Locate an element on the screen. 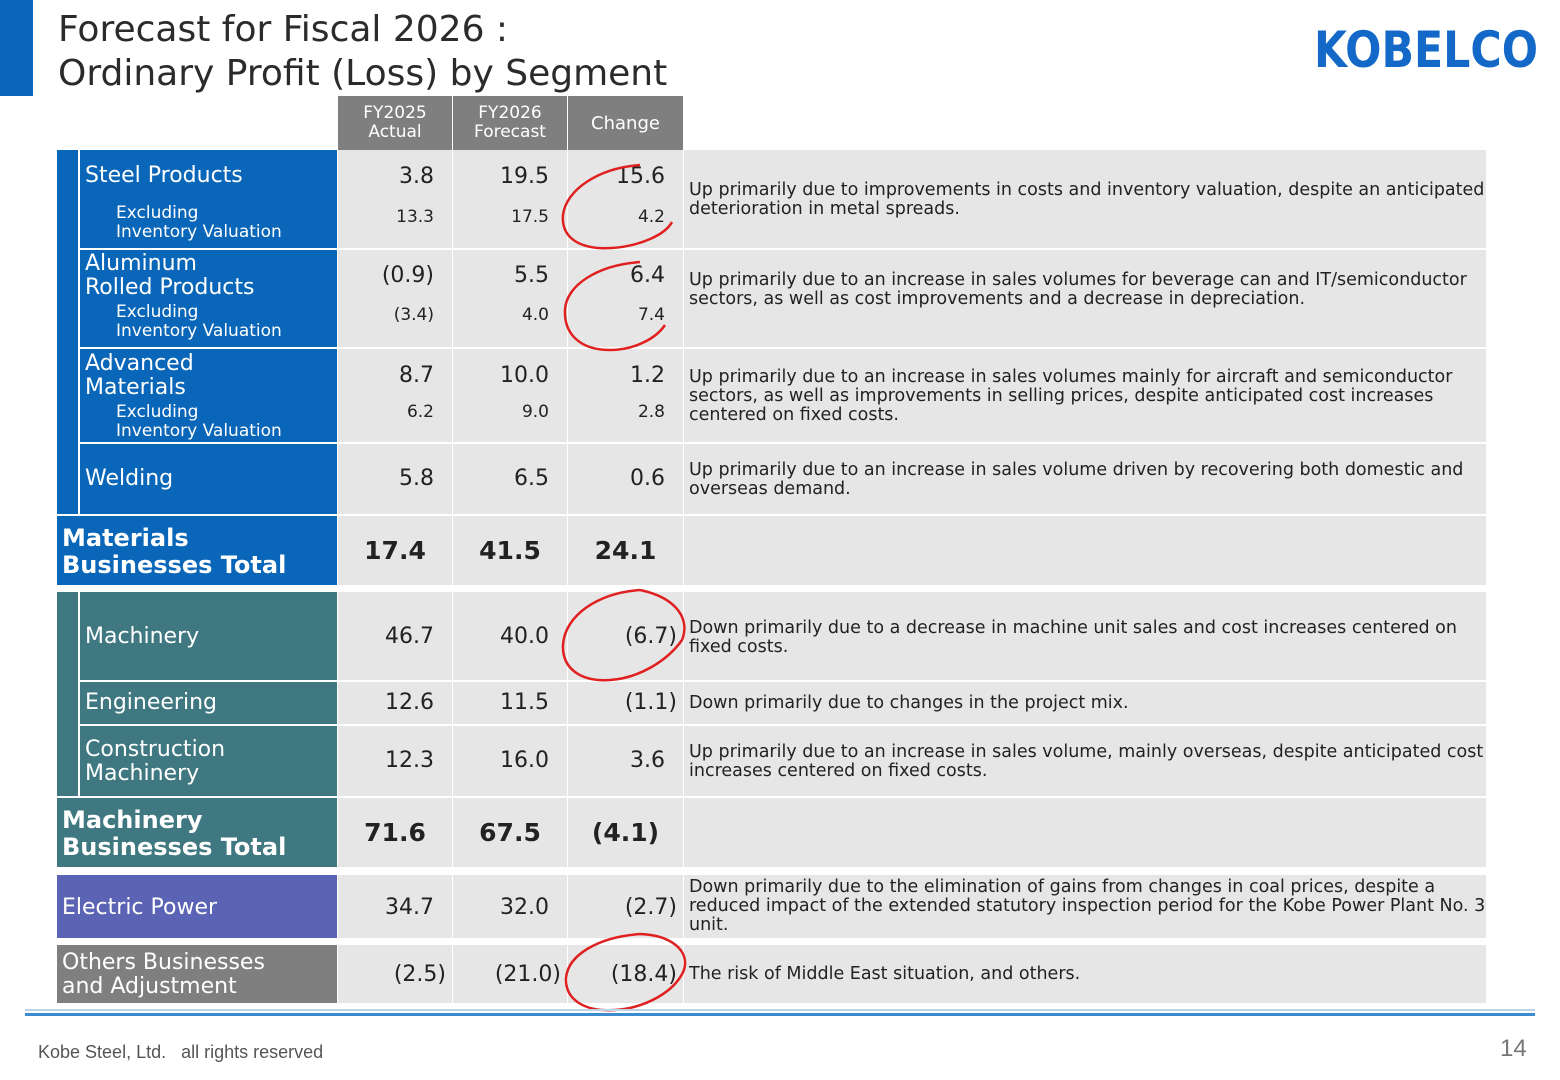 This screenshot has width=1560, height=1080. advanced-actual: 8.7 is located at coordinates (416, 375).